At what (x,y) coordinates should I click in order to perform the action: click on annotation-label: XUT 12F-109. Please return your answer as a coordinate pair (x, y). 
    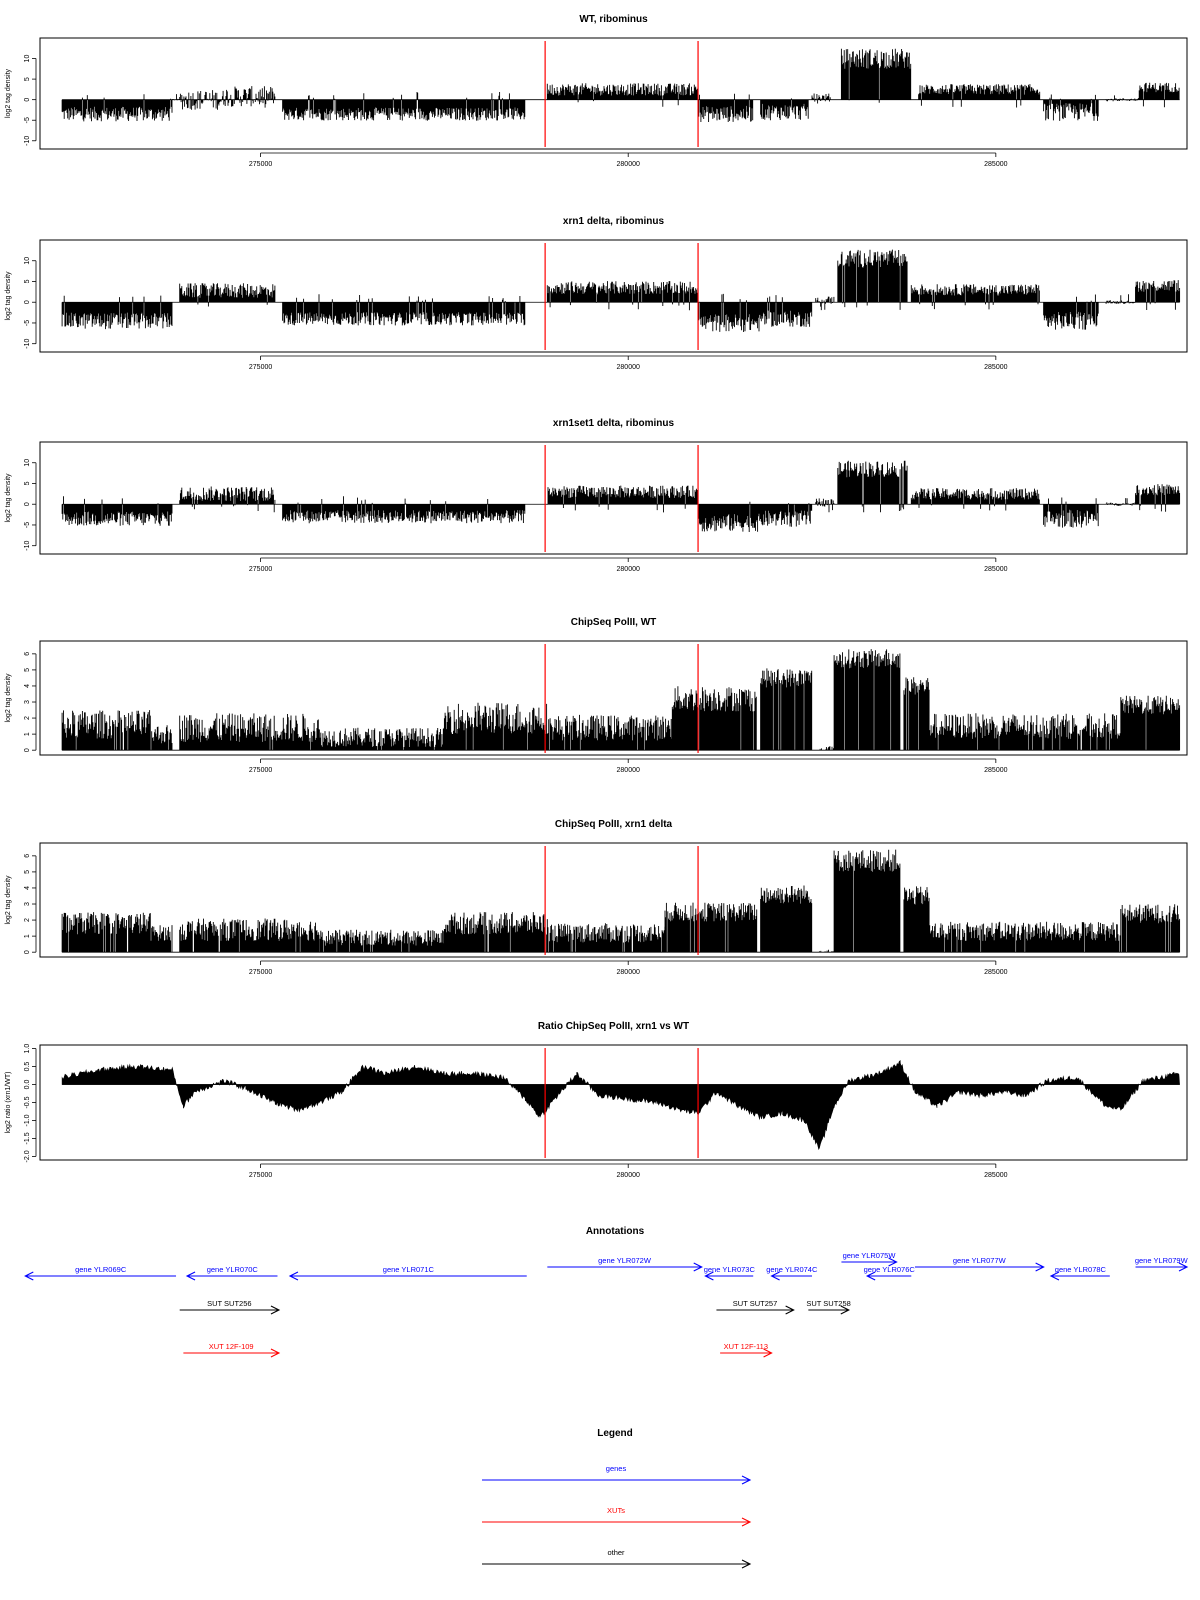
    Looking at the image, I should click on (231, 1346).